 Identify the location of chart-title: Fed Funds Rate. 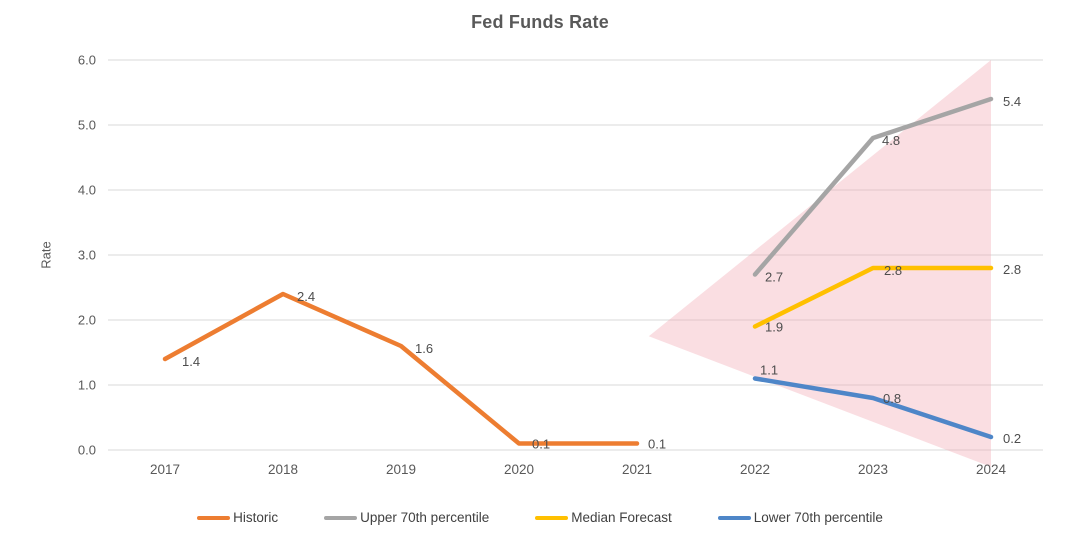
(540, 22).